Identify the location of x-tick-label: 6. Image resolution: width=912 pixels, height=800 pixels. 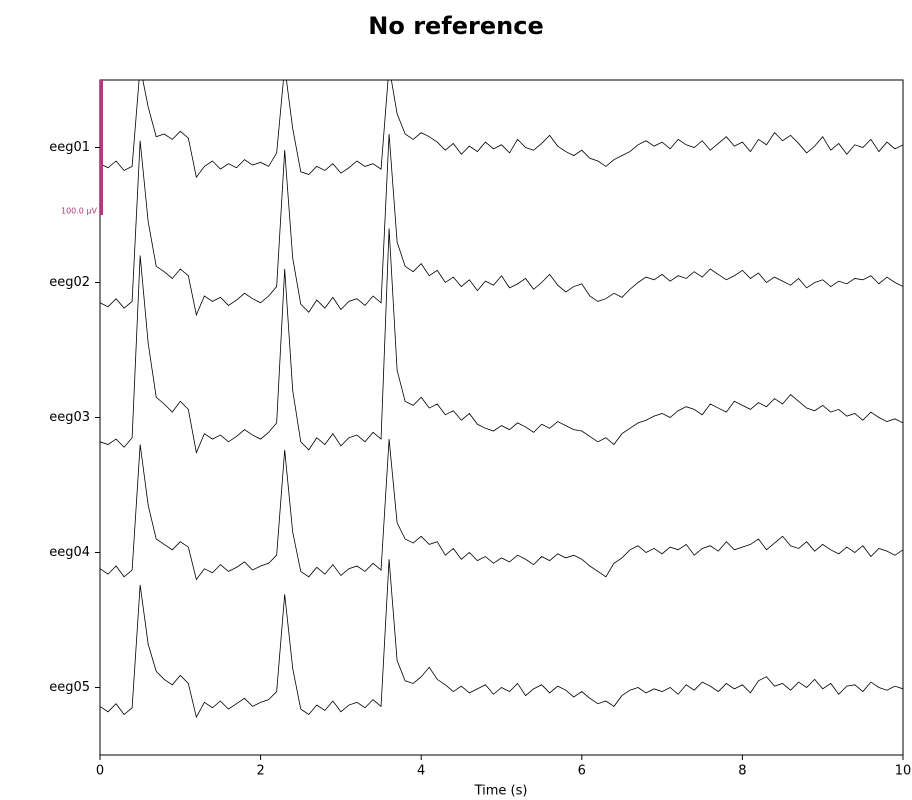
(582, 771).